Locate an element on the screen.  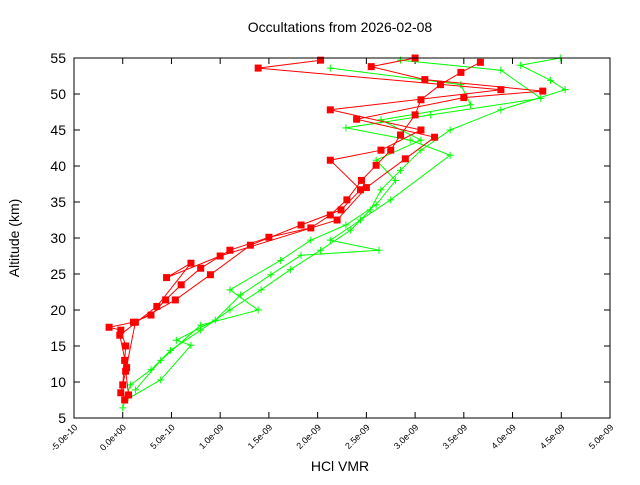
x-tick-label: 3.0e-09 is located at coordinates (406, 436).